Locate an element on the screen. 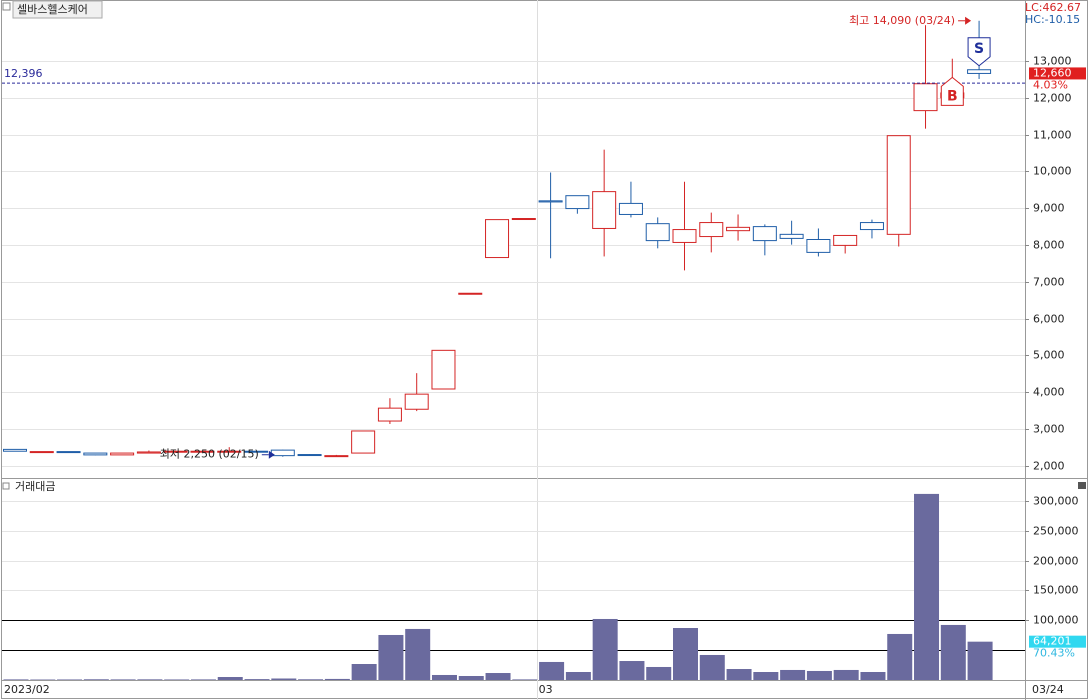 The height and width of the screenshot is (700, 1089). y-tick-label: 9,000 is located at coordinates (1049, 208).